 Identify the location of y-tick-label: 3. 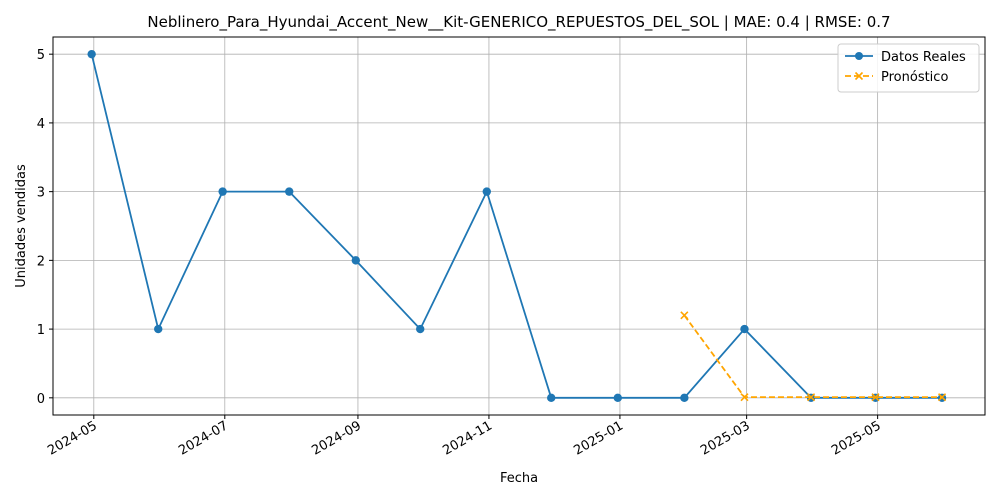
(41, 193).